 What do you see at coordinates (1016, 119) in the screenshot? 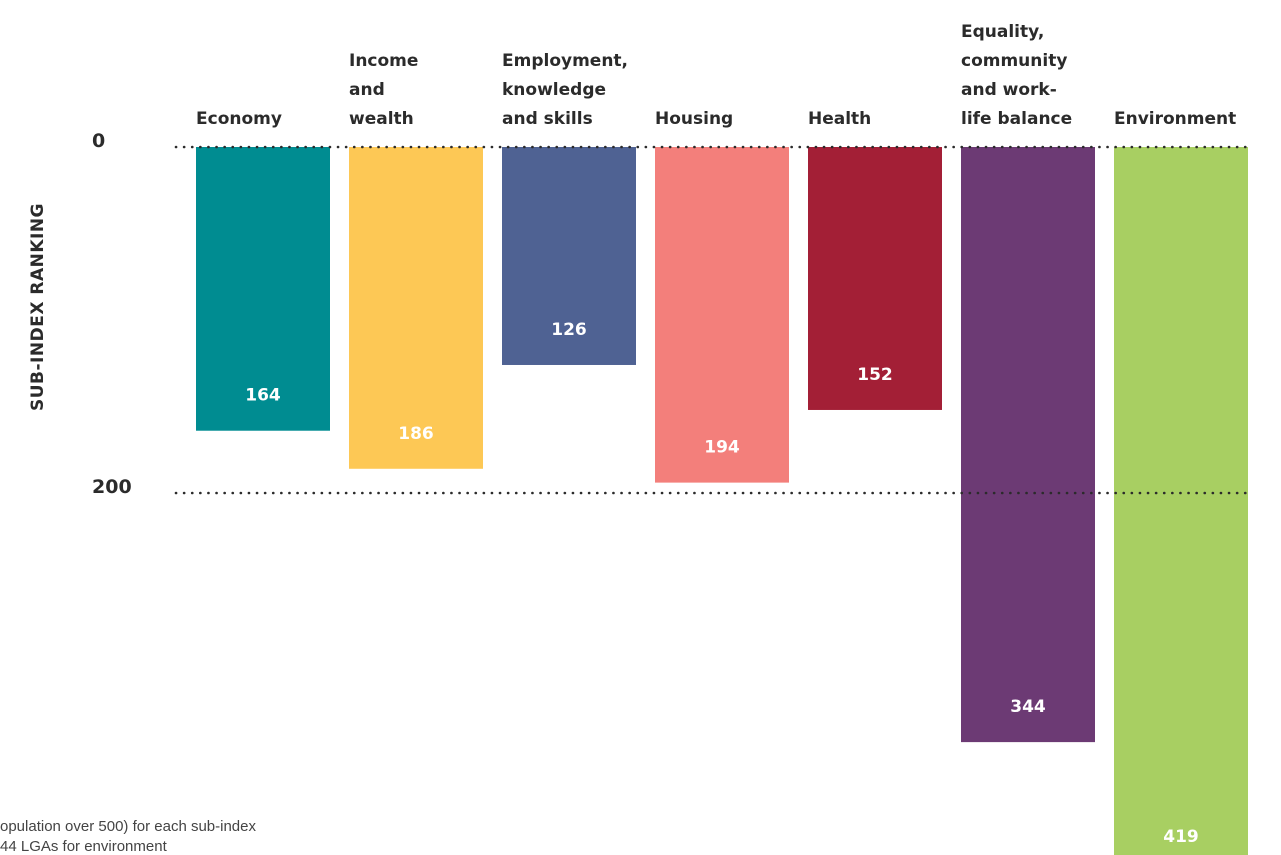
I see `category-label-5-3: life balance` at bounding box center [1016, 119].